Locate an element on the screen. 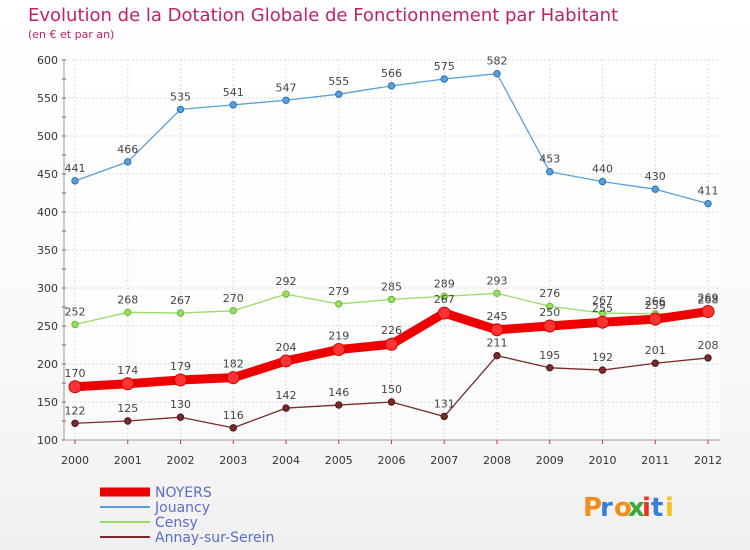 This screenshot has height=550, width=750. data-label-noyers: 269 is located at coordinates (708, 298).